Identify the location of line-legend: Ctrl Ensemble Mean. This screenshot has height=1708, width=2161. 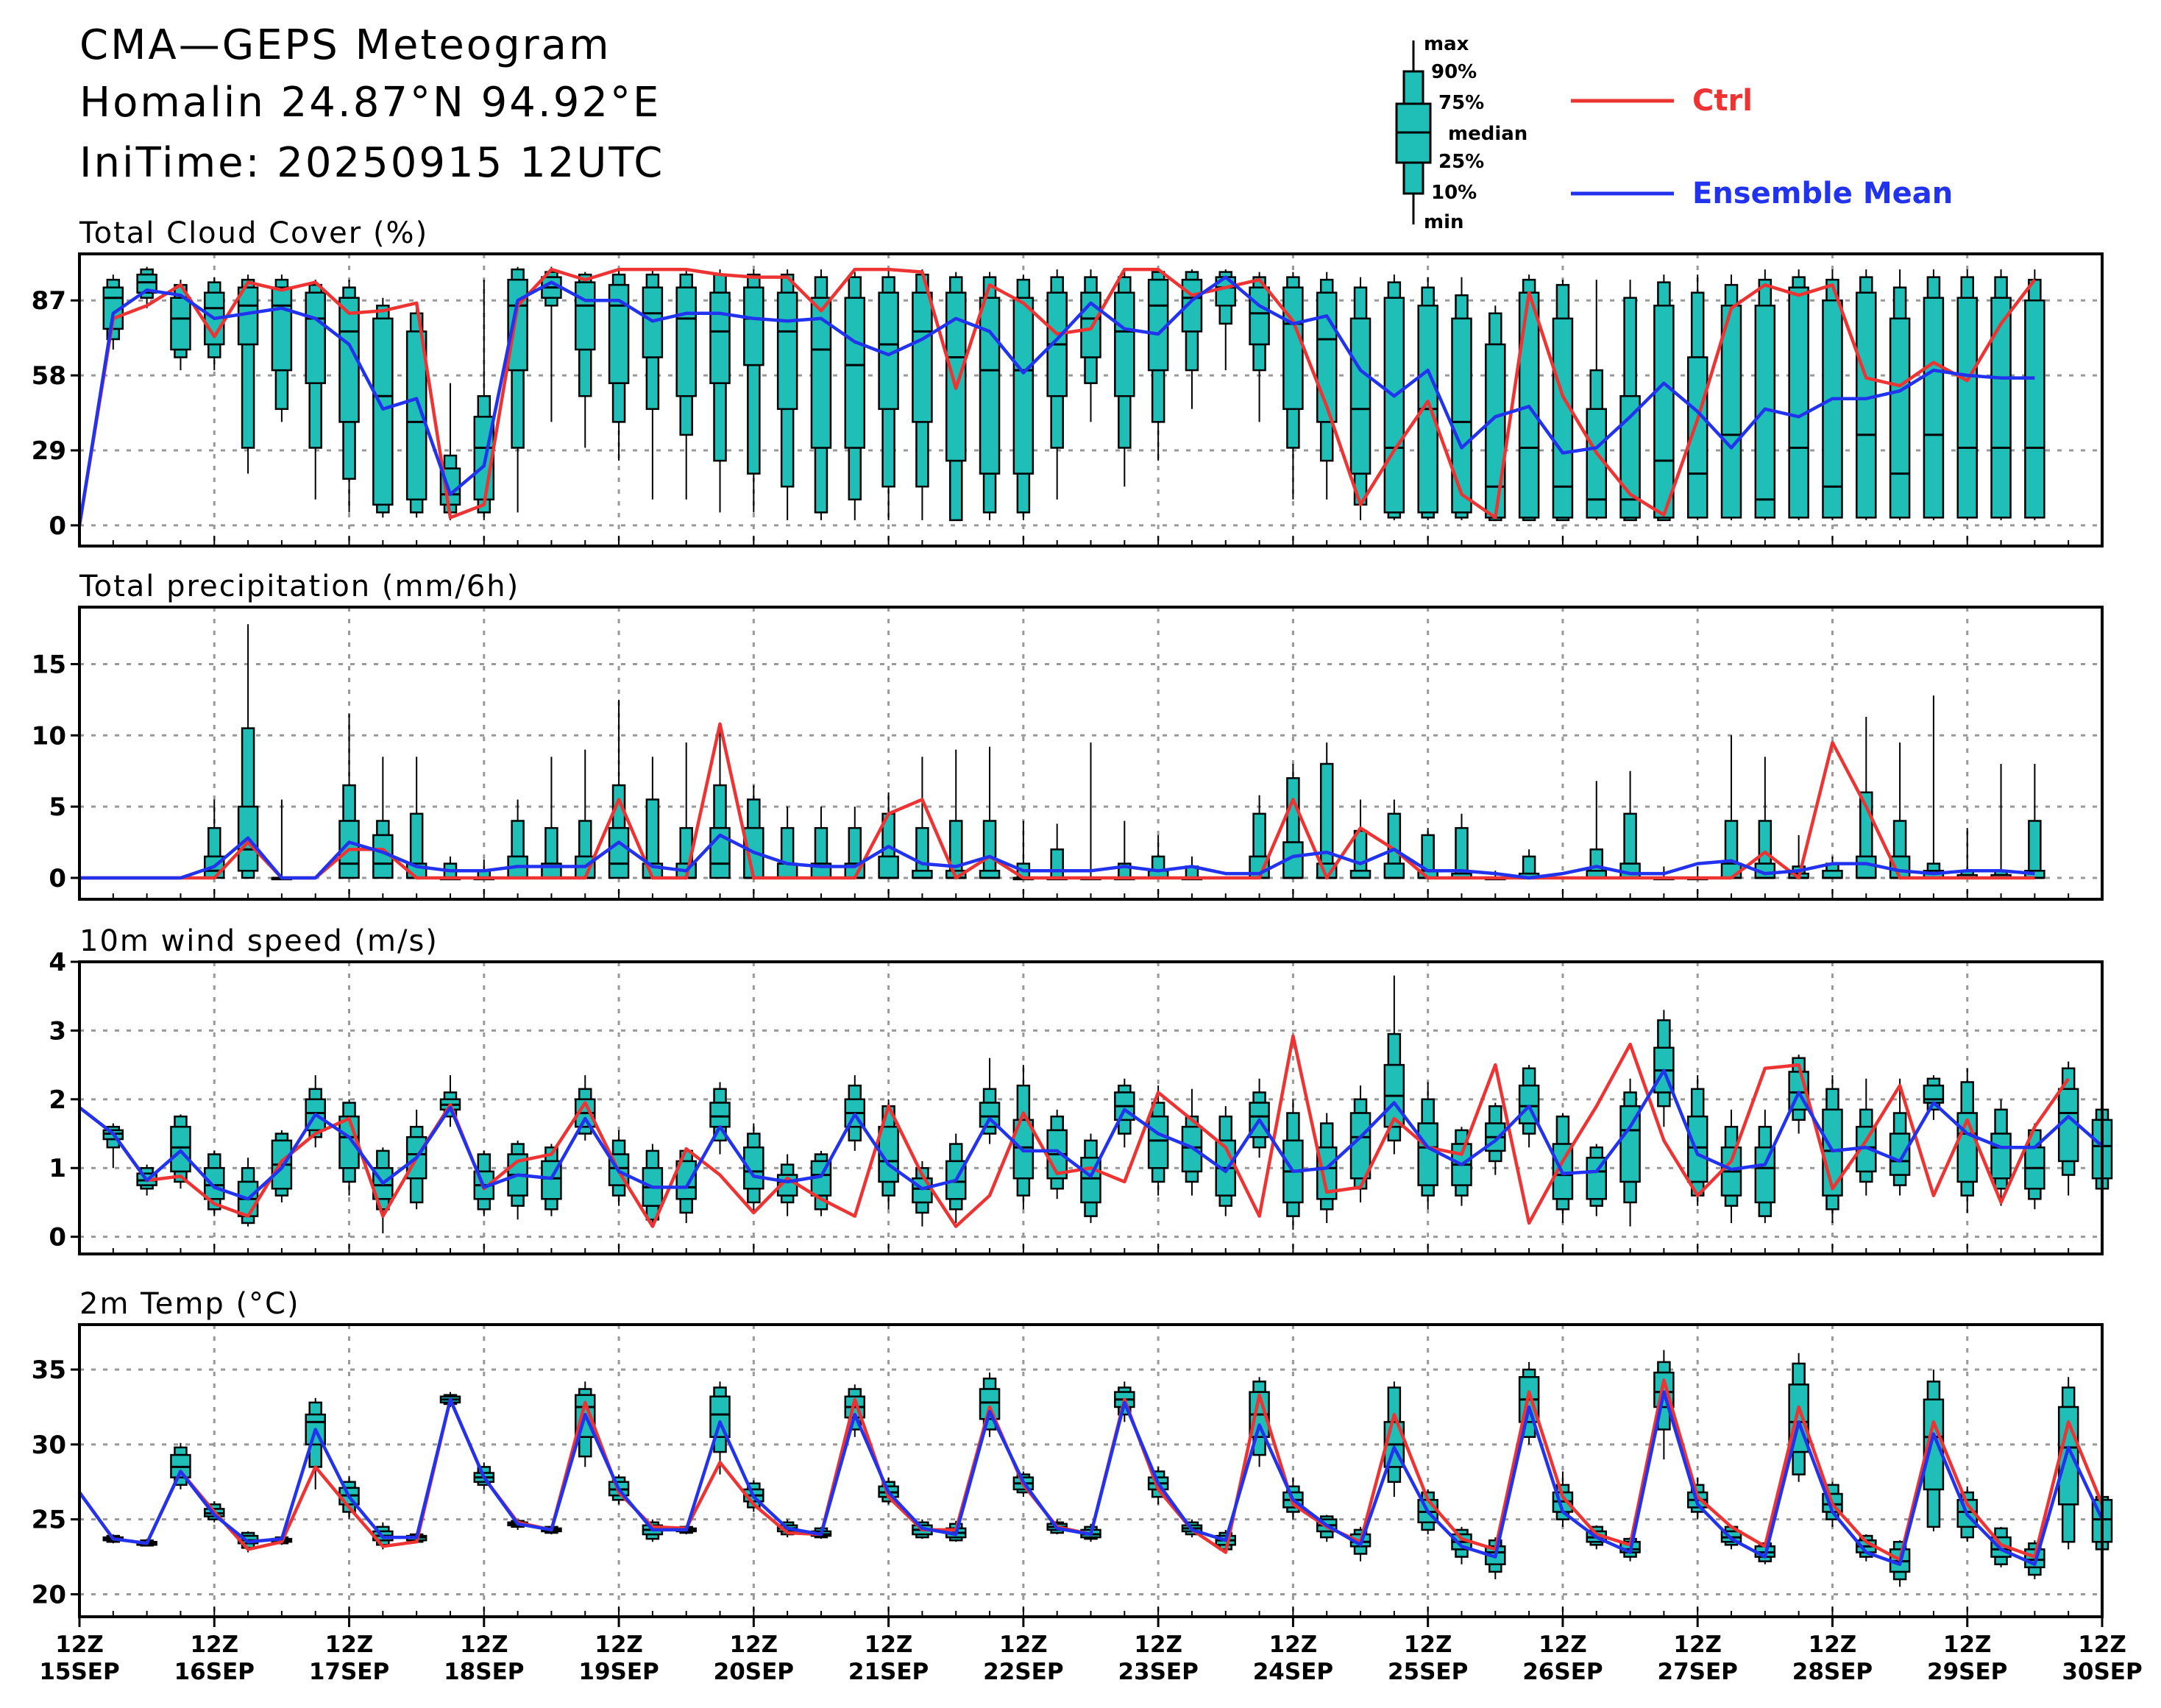
(1762, 147).